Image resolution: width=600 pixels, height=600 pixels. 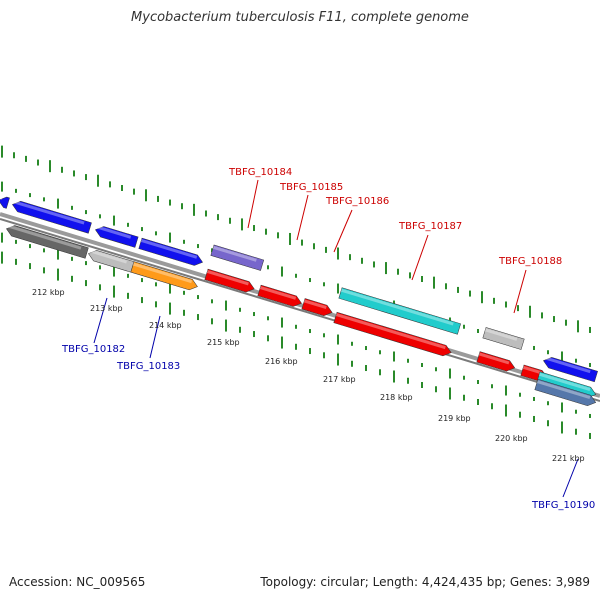 What do you see at coordinates (563, 505) in the screenshot?
I see `gene-label: TBFG_10190` at bounding box center [563, 505].